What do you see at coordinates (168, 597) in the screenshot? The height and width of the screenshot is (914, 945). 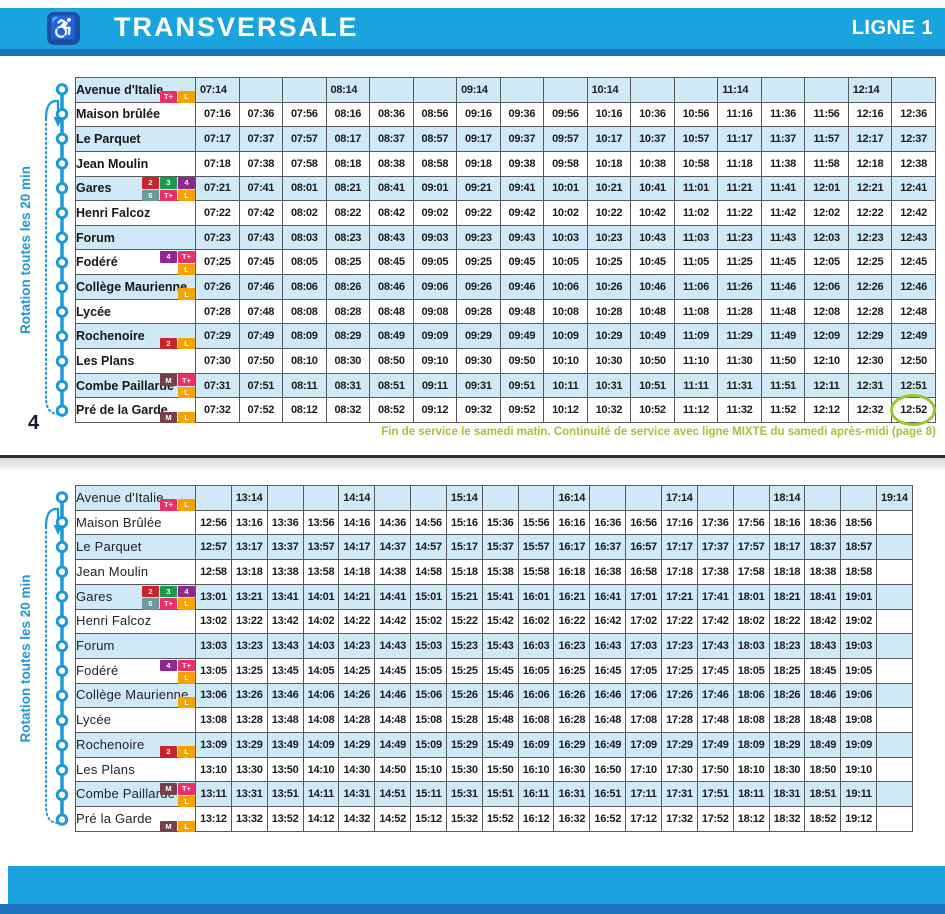 I see `line-badges: 2 3 4 6 T+ L` at bounding box center [168, 597].